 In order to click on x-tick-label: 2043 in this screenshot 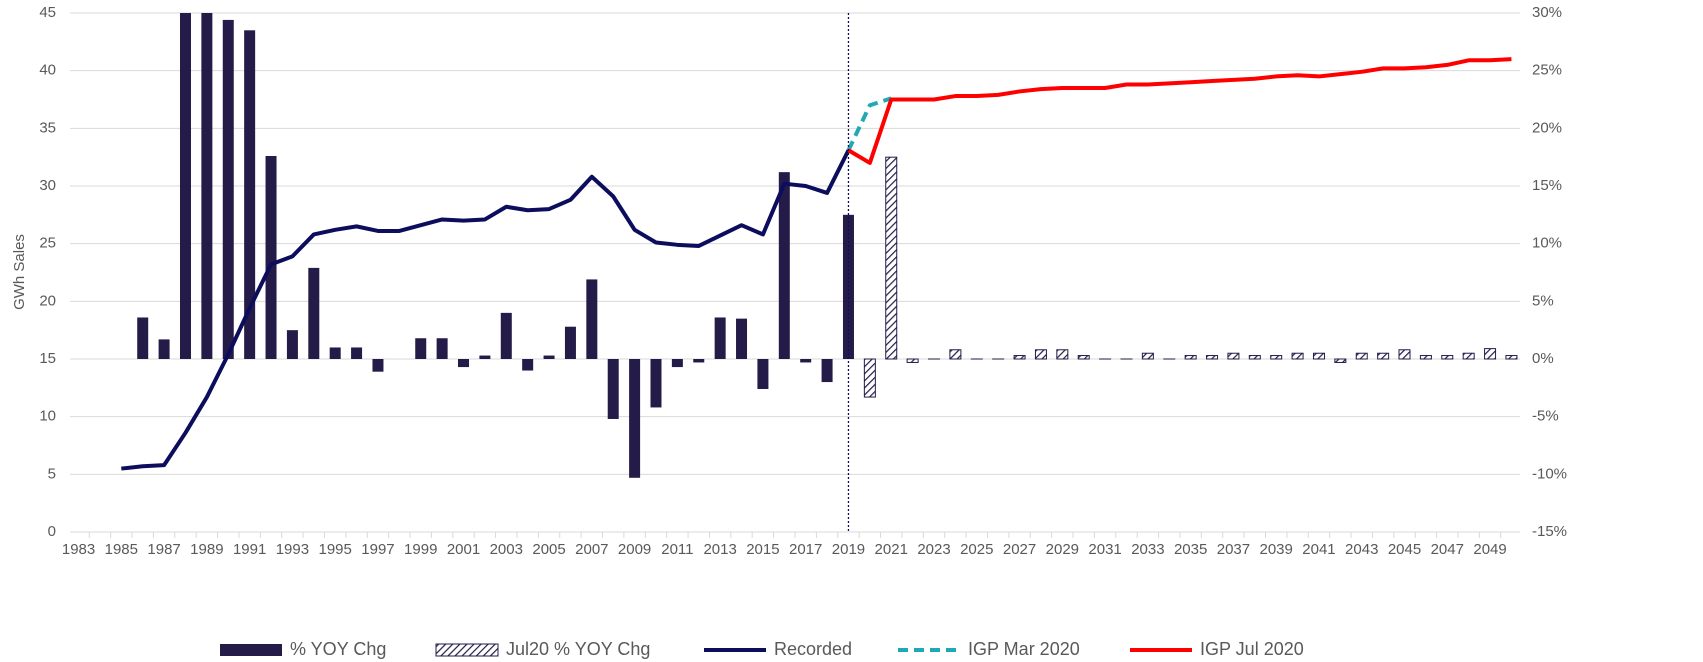, I will do `click(1361, 549)`.